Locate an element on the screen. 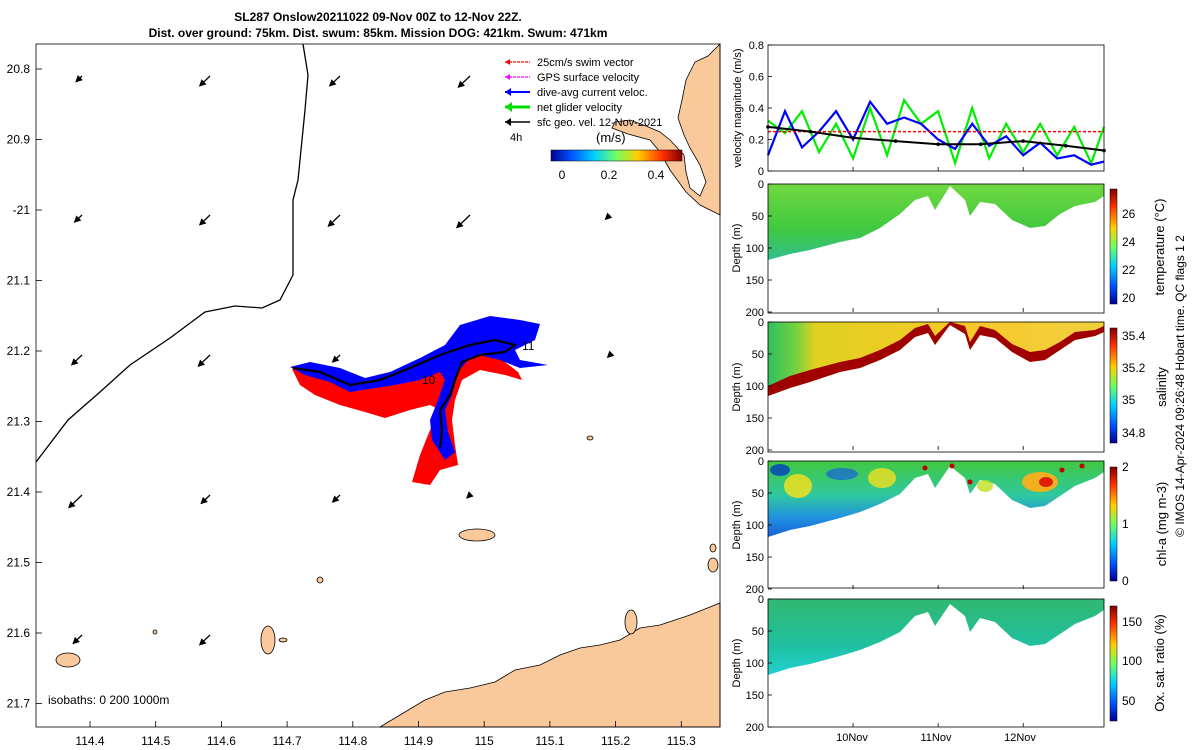 The width and height of the screenshot is (1200, 750). legend-item-gps-velocity: GPS surface velocity is located at coordinates (572, 78).